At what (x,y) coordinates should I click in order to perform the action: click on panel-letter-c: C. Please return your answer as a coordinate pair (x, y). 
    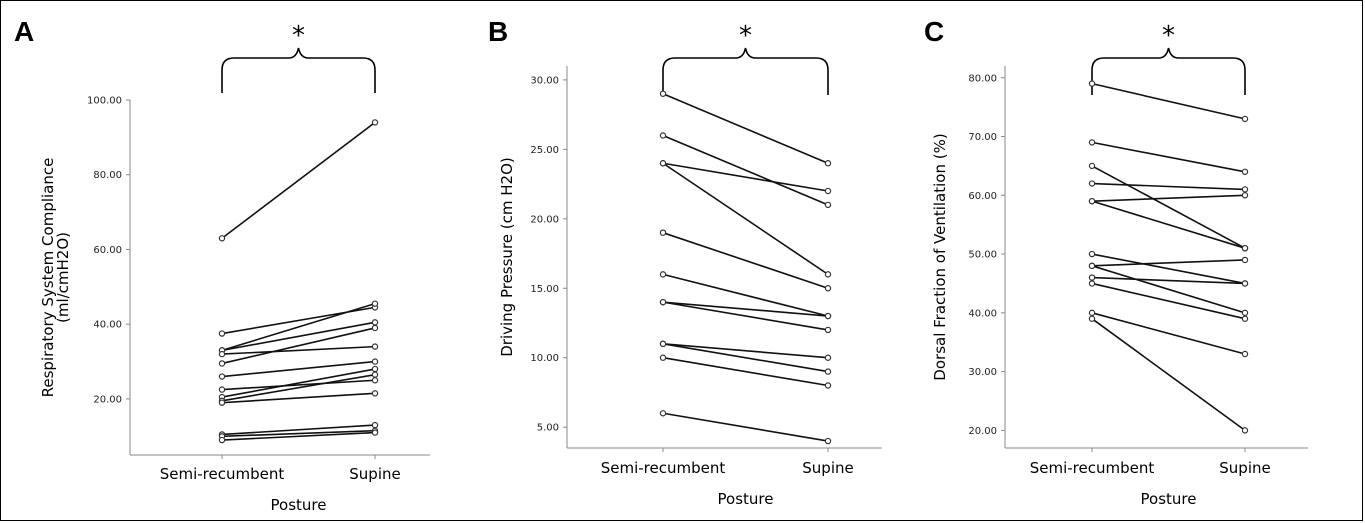
    Looking at the image, I should click on (934, 31).